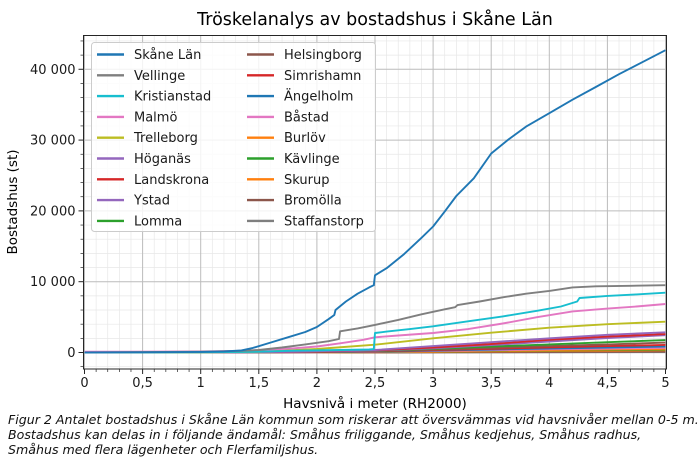  Describe the element at coordinates (71, 353) in the screenshot. I see `y-tick-label: 0` at that location.